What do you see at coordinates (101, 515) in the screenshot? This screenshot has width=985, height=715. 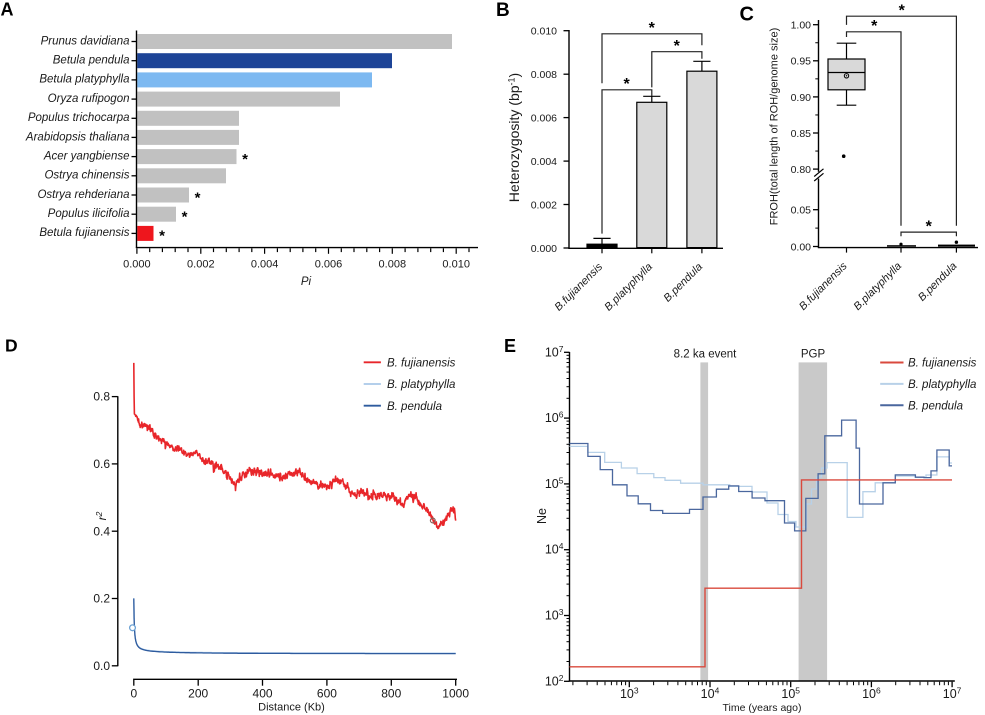 I see `svg-text: r2` at bounding box center [101, 515].